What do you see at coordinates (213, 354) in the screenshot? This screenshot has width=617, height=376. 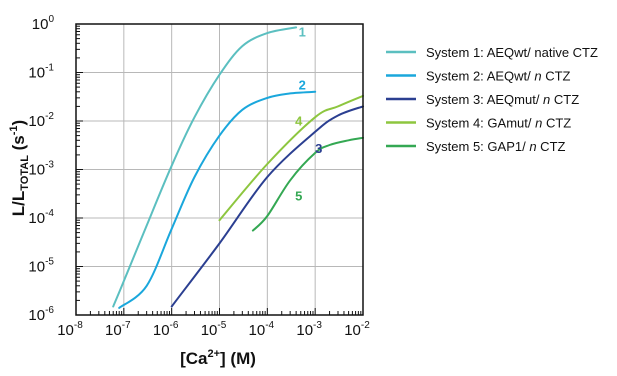 I see `x-axis-label-superscript: 2+` at bounding box center [213, 354].